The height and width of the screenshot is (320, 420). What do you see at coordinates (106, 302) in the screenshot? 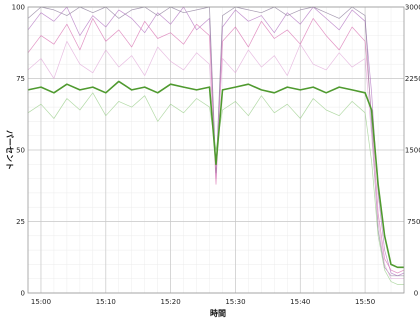
I see `x-tick-label: 15:10` at bounding box center [106, 302].